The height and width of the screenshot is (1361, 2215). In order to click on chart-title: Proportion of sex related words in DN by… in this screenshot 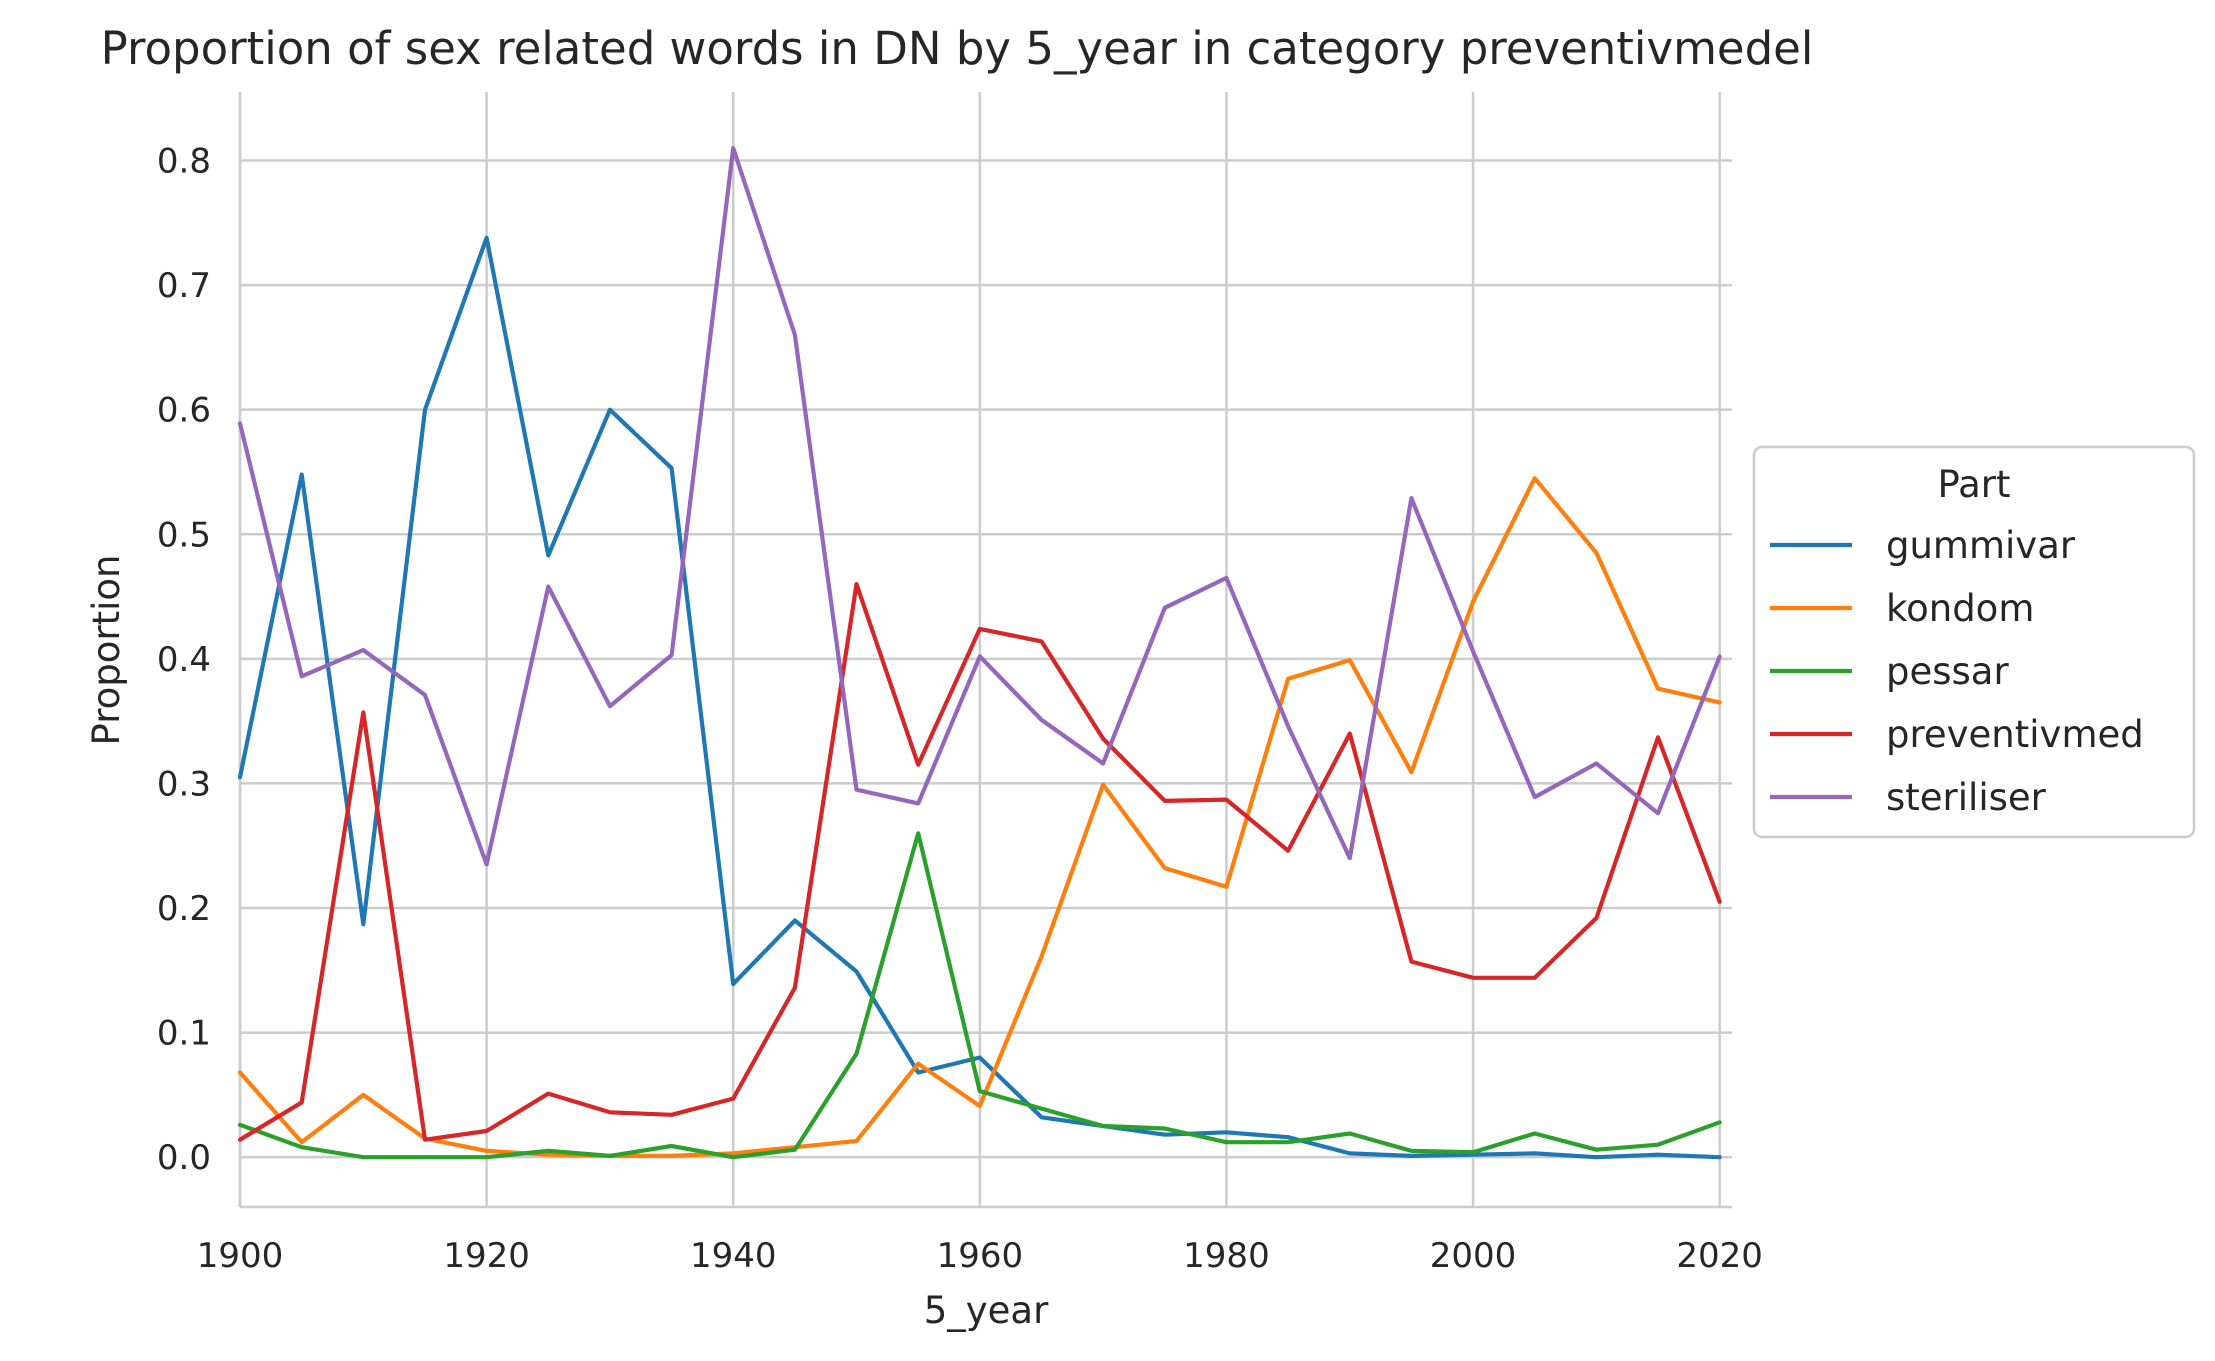, I will do `click(957, 48)`.